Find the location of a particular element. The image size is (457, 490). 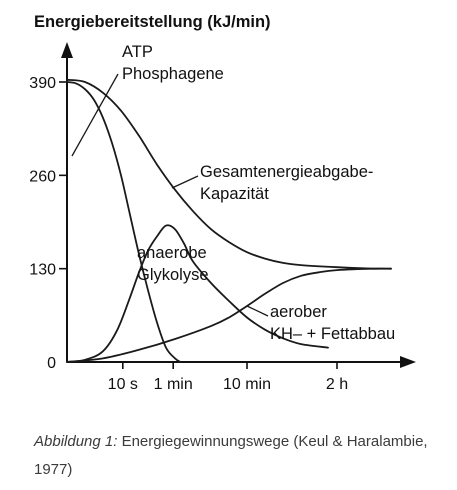

caption-label: Abbildung 1: is located at coordinates (76, 441).